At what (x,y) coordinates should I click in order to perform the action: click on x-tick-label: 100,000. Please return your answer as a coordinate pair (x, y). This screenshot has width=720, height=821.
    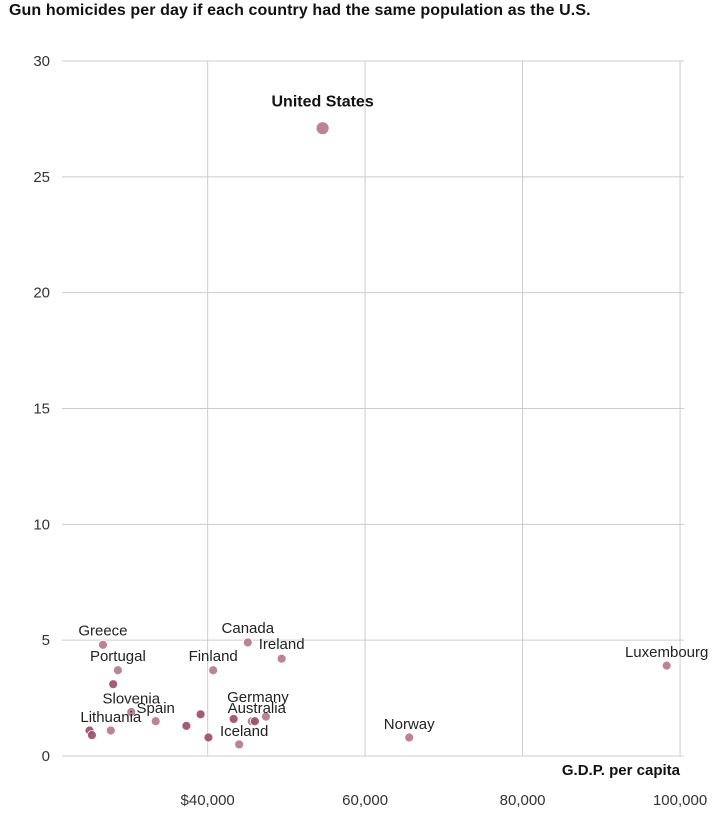
    Looking at the image, I should click on (680, 800).